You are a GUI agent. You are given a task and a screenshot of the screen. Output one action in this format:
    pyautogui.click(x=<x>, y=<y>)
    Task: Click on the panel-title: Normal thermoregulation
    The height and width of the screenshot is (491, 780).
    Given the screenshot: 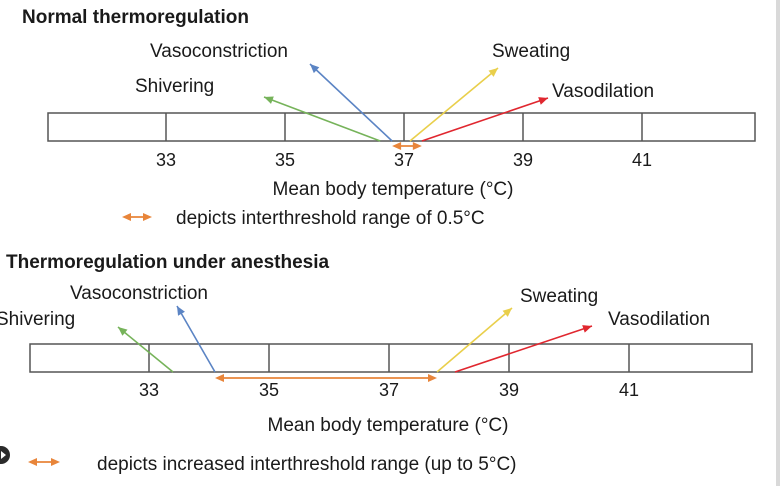 What is the action you would take?
    pyautogui.click(x=135, y=17)
    